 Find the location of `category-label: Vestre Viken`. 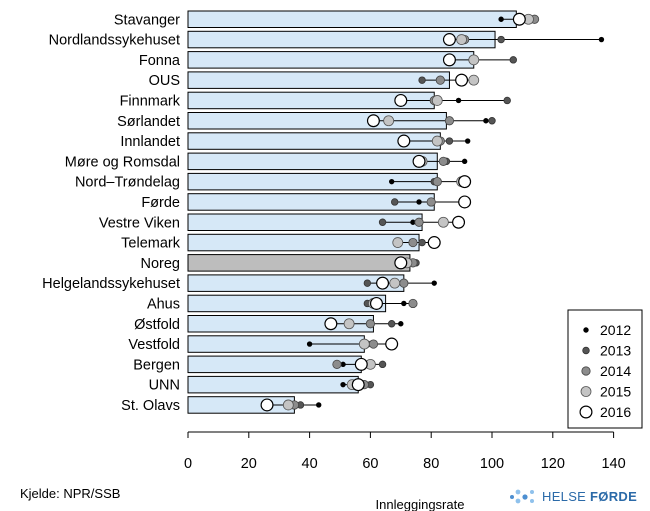

category-label: Vestre Viken is located at coordinates (139, 223).